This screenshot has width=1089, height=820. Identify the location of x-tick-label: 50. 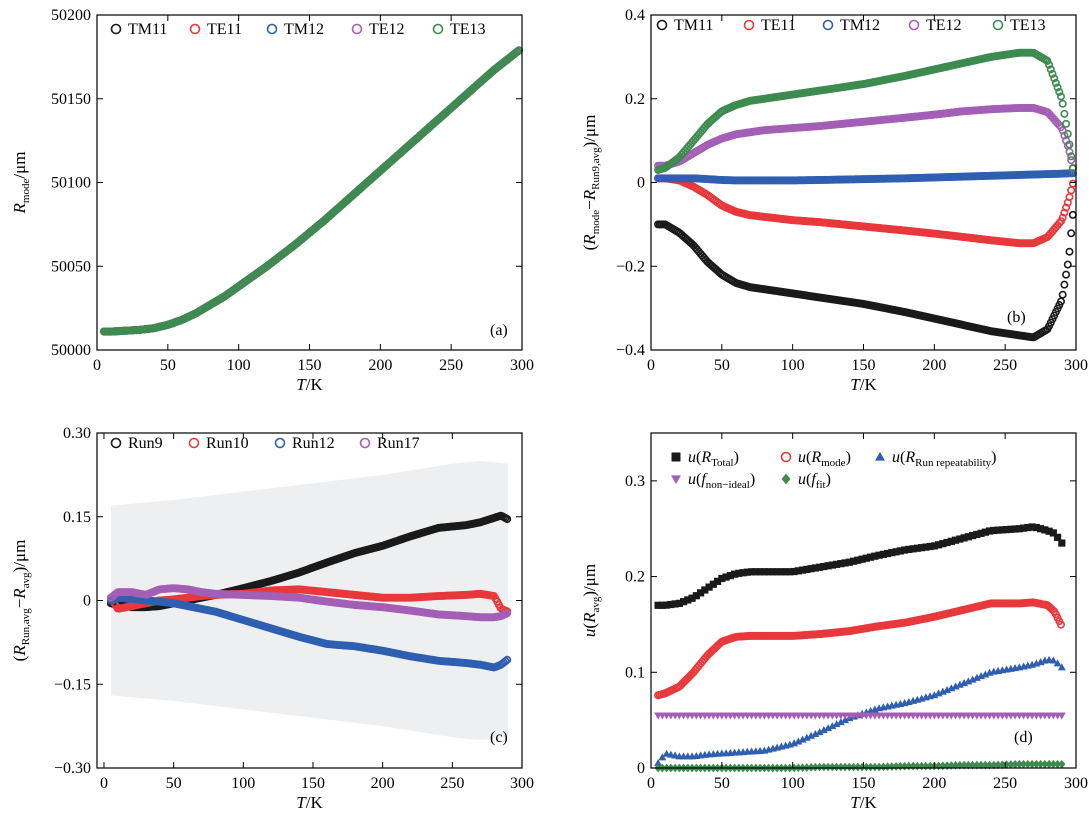
(722, 783).